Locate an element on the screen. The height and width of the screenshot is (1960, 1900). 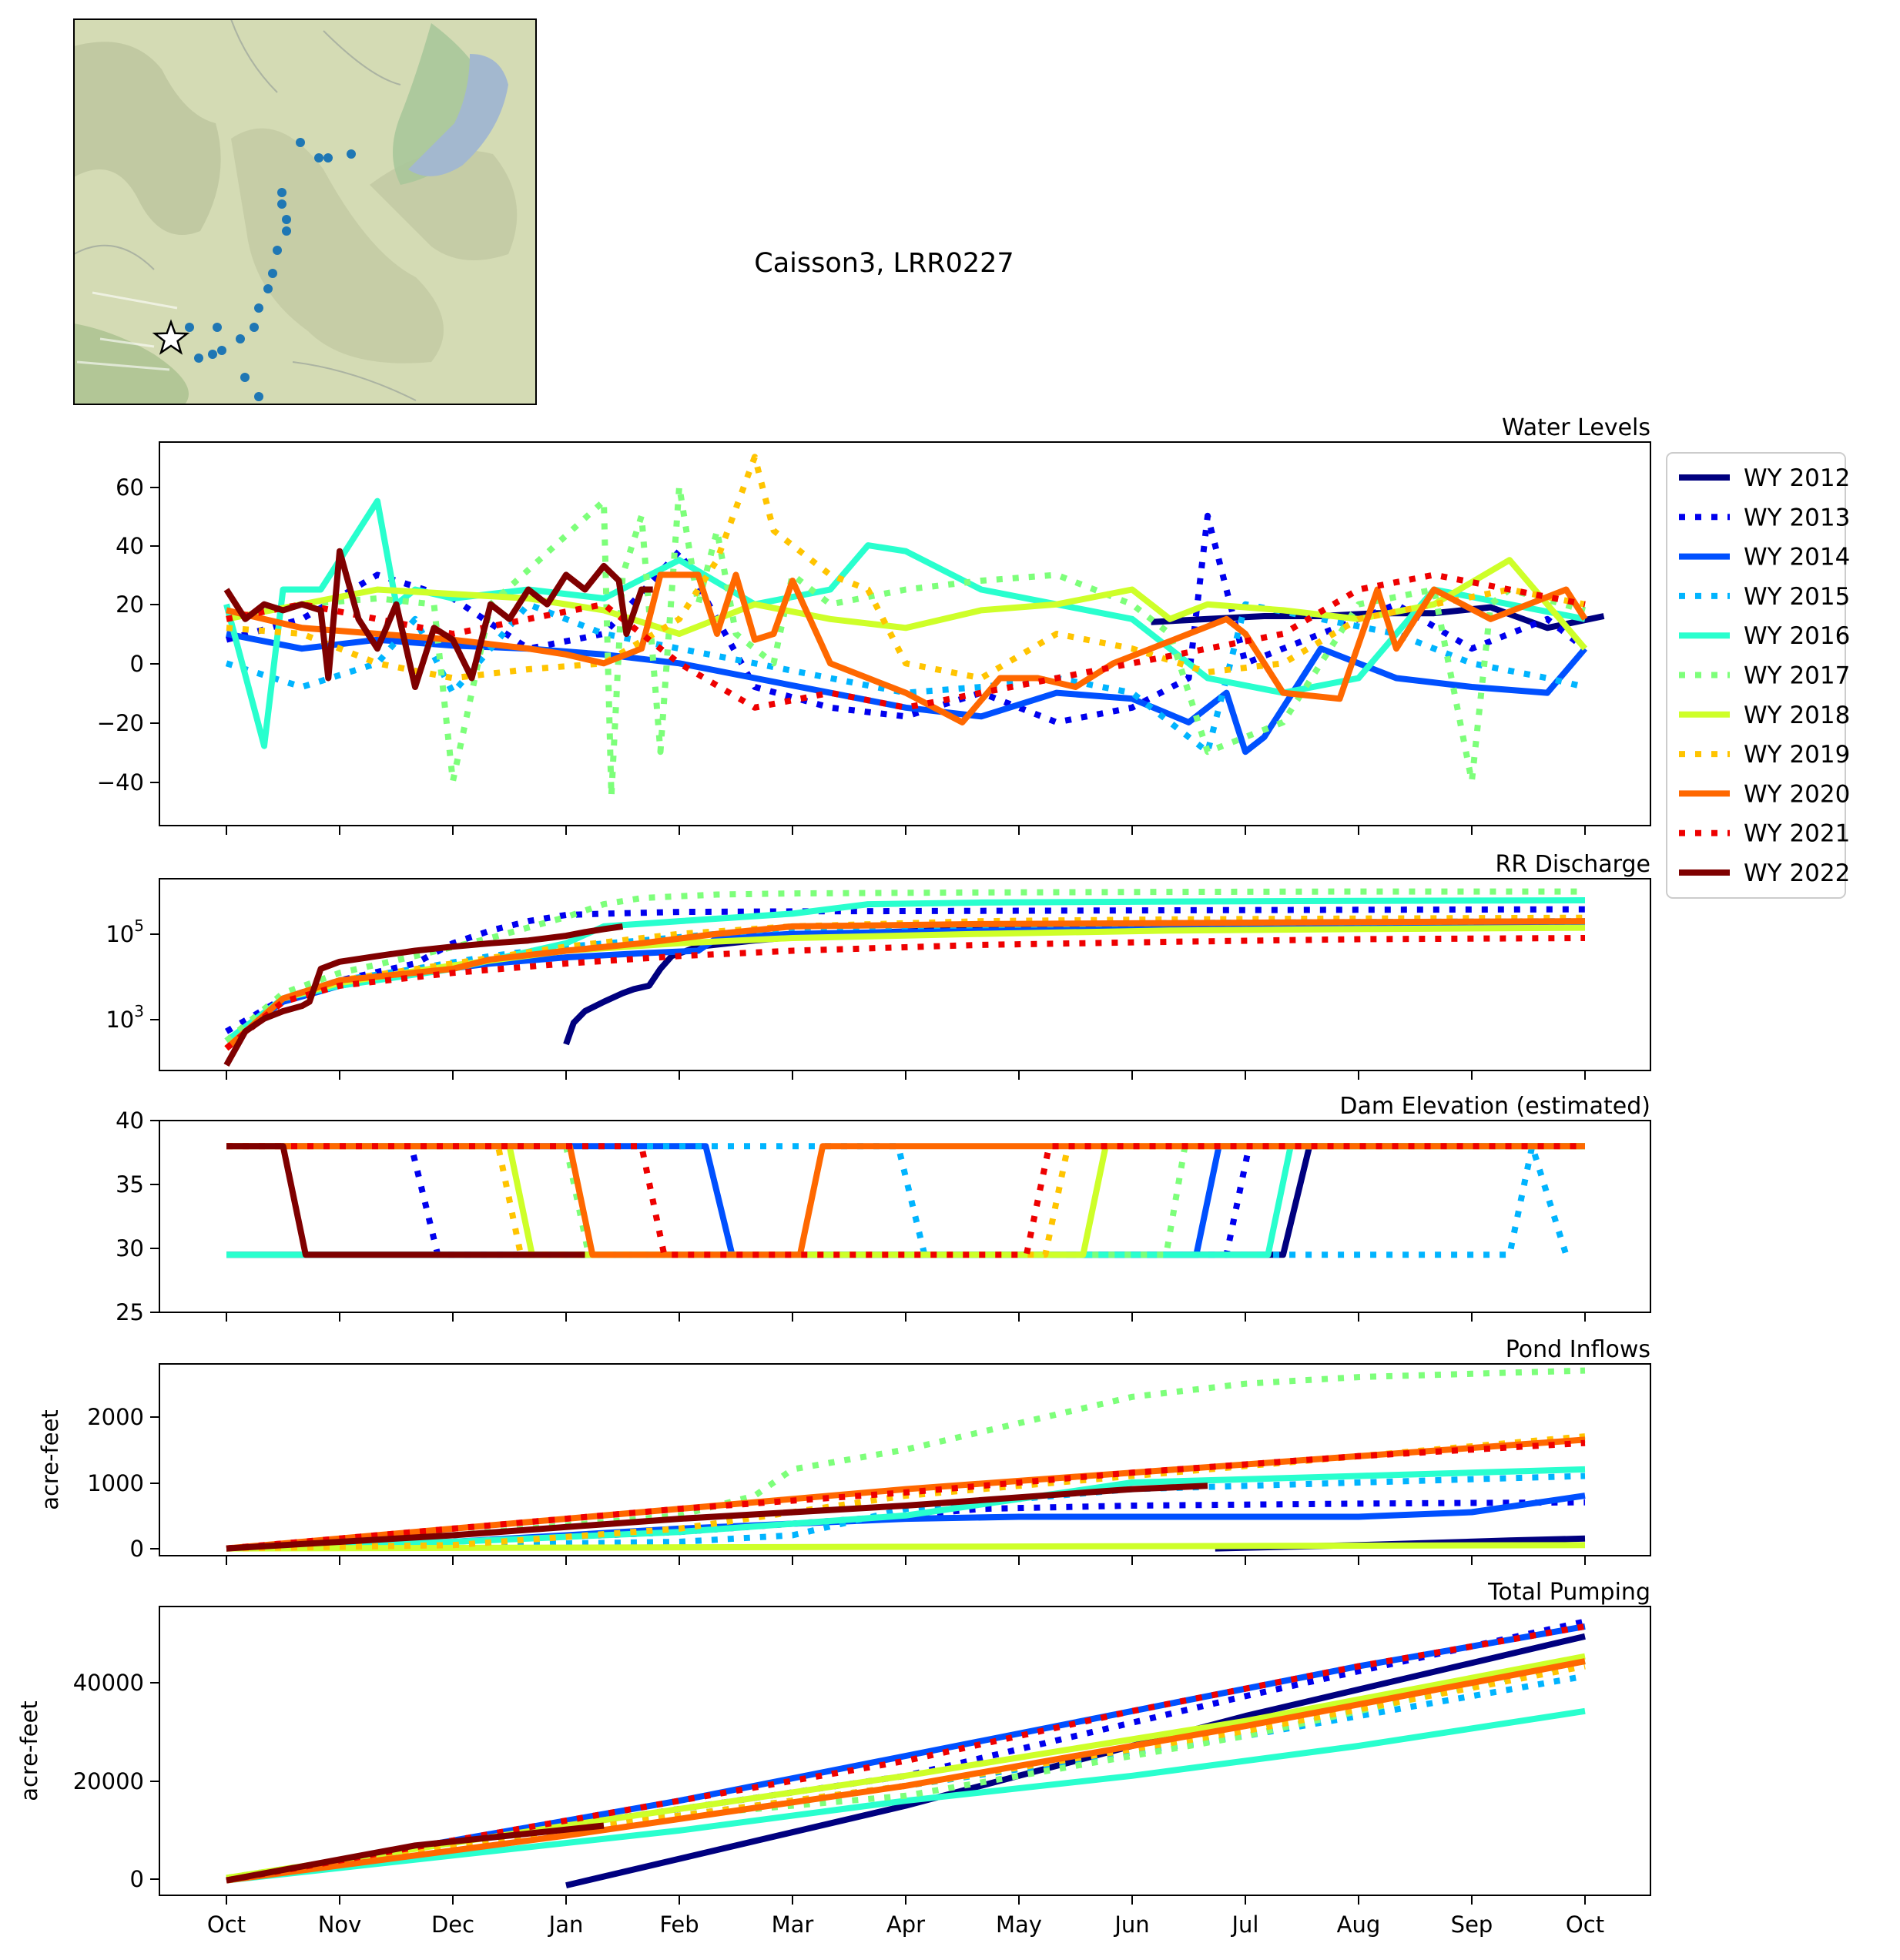
panel-rr-discharge: 10⁵ 10³ RR Discharge is located at coordinates (878, 966).